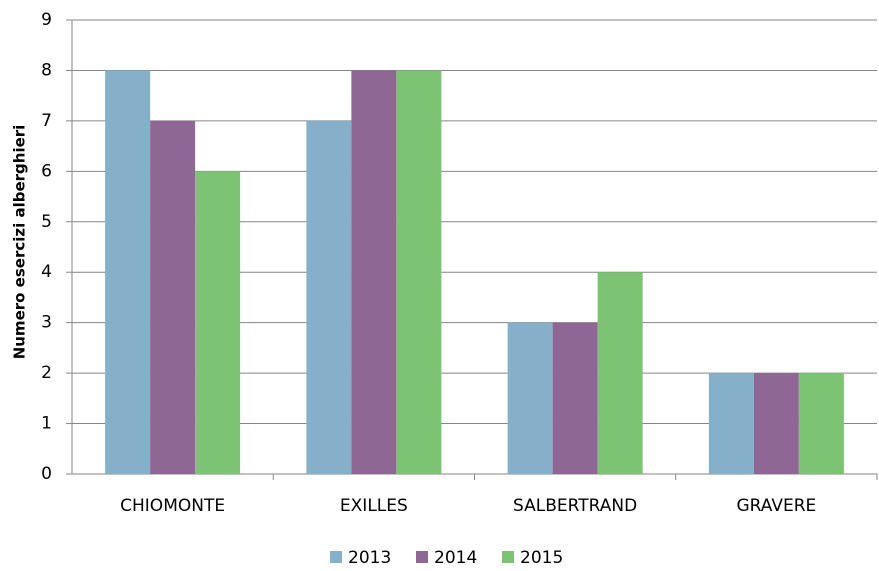 Image resolution: width=879 pixels, height=571 pixels. Describe the element at coordinates (369, 557) in the screenshot. I see `legend-label: 2013` at that location.